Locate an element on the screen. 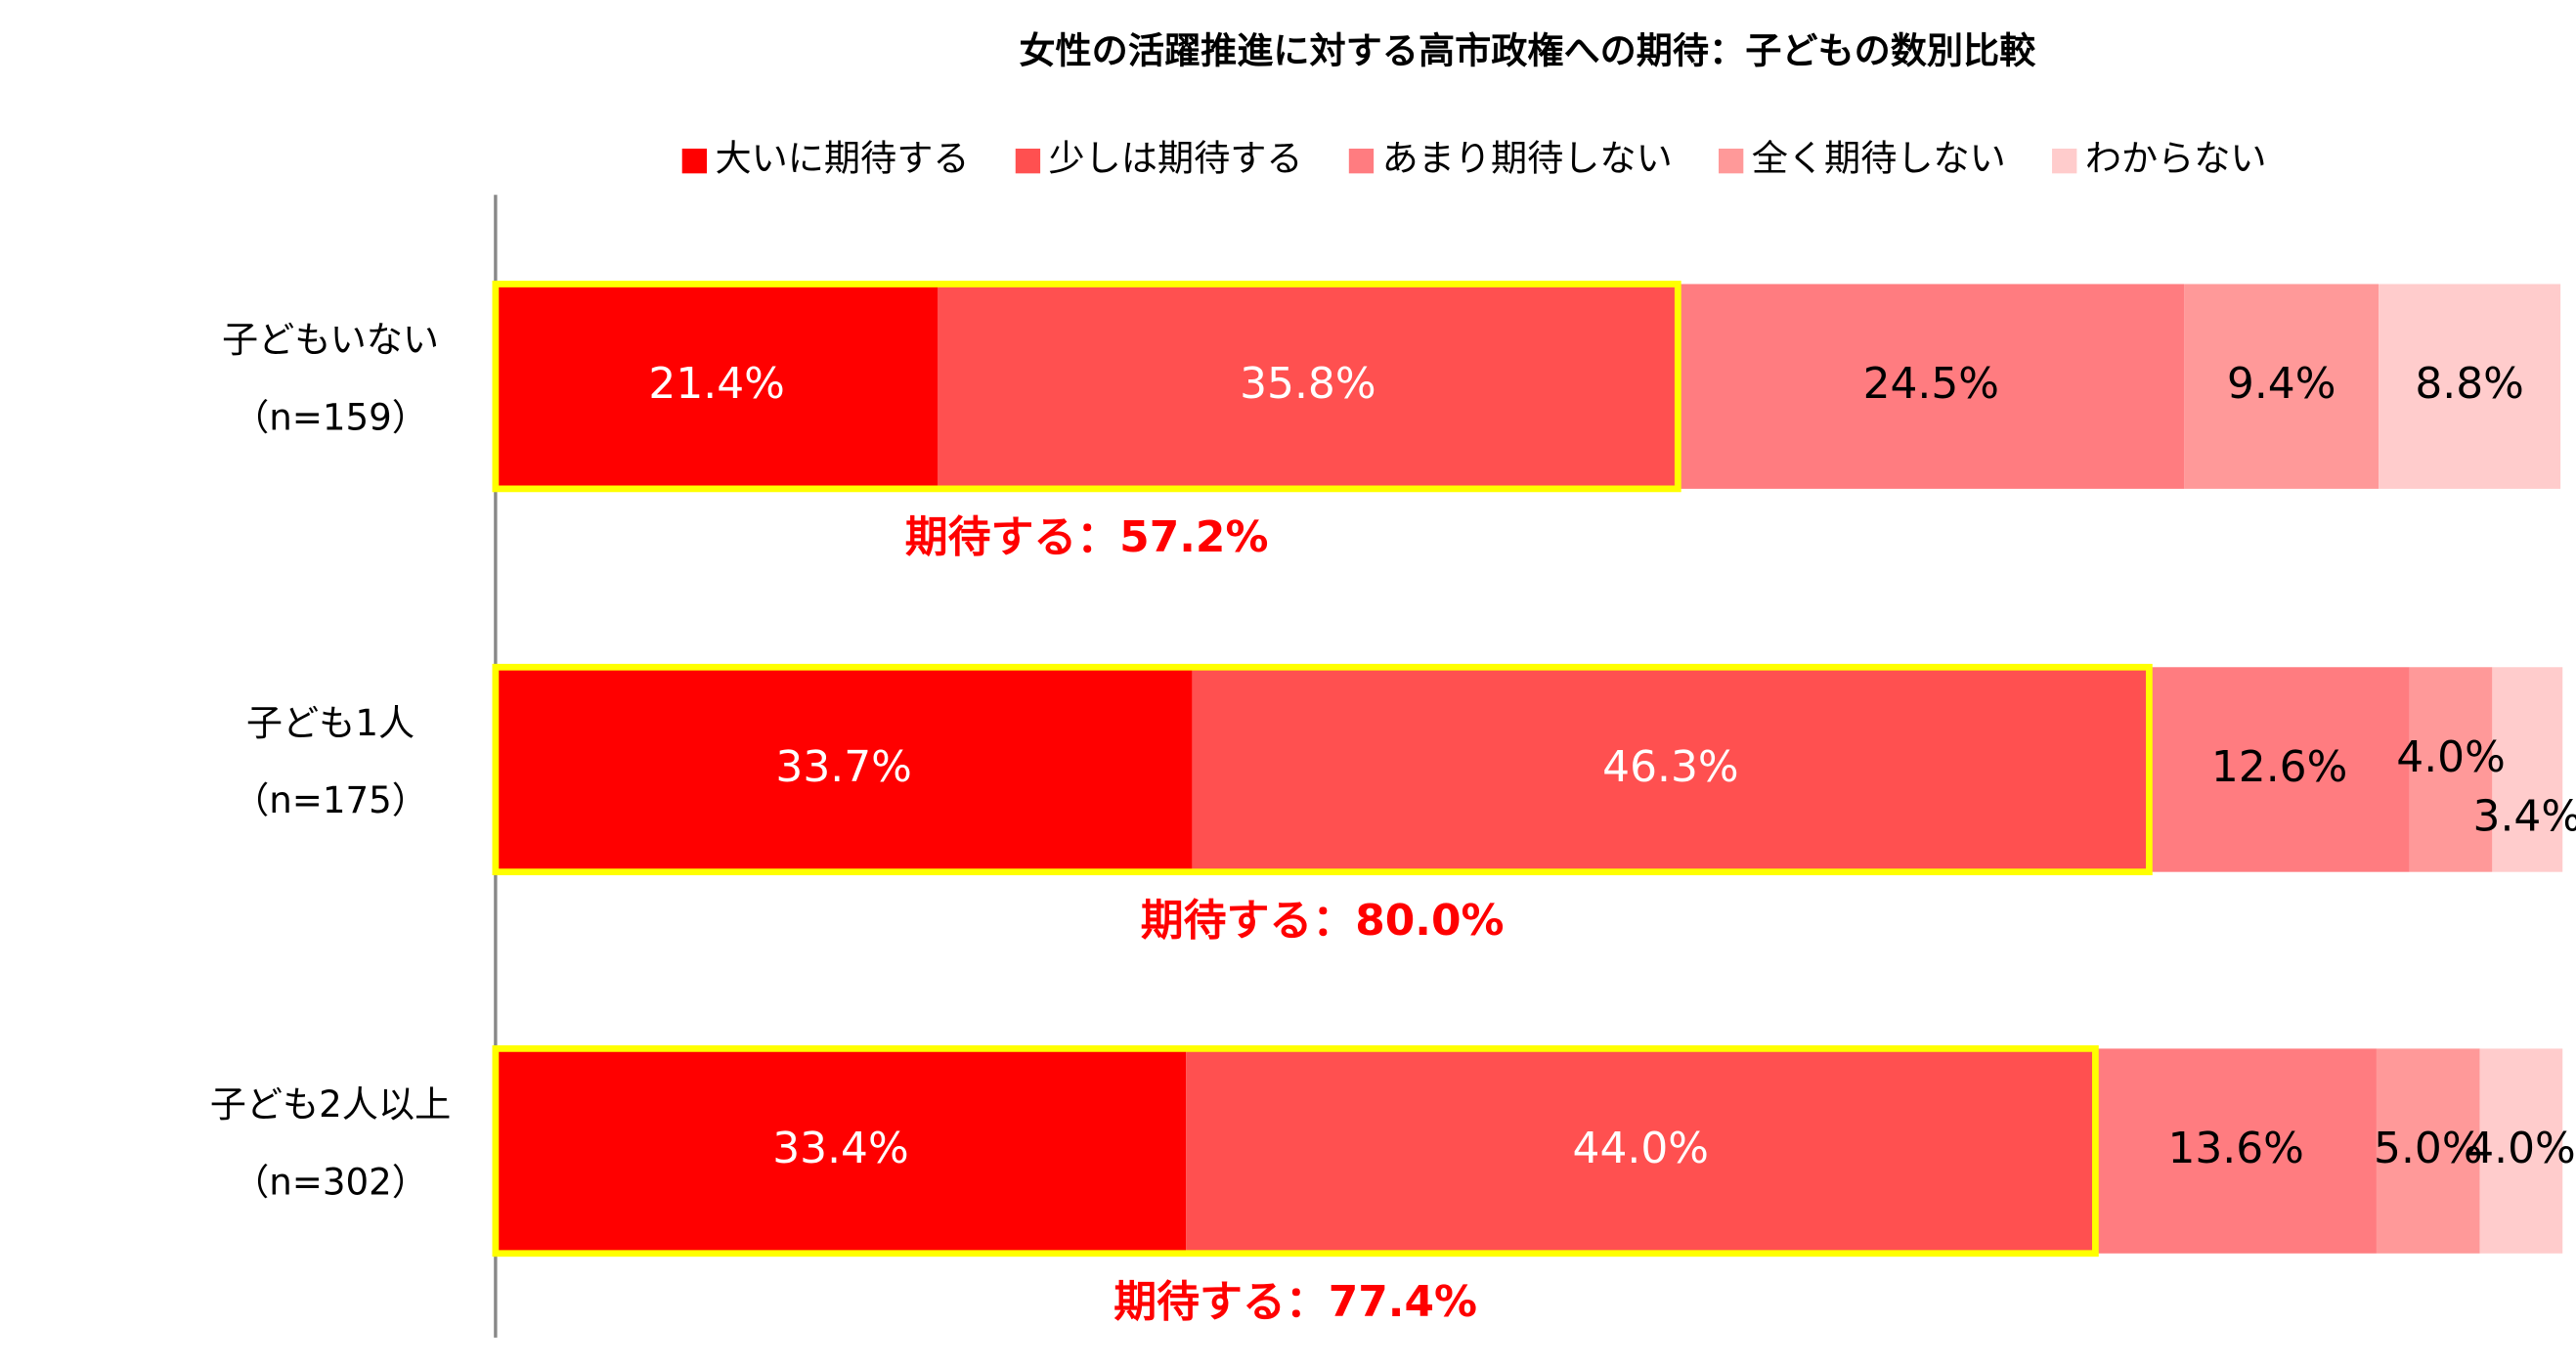  legend-label: 大いに期待する is located at coordinates (842, 158).